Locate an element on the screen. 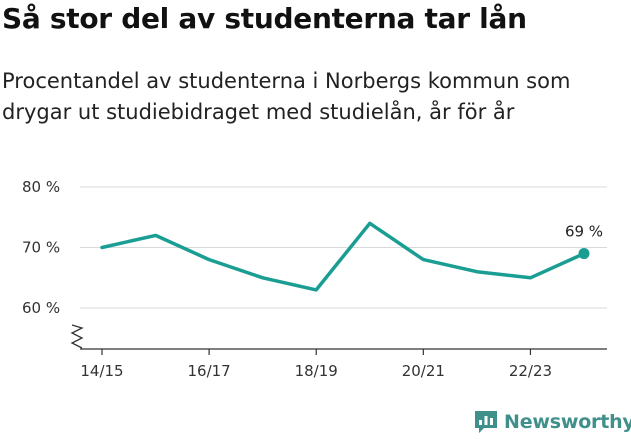  series-line-path is located at coordinates (343, 256).